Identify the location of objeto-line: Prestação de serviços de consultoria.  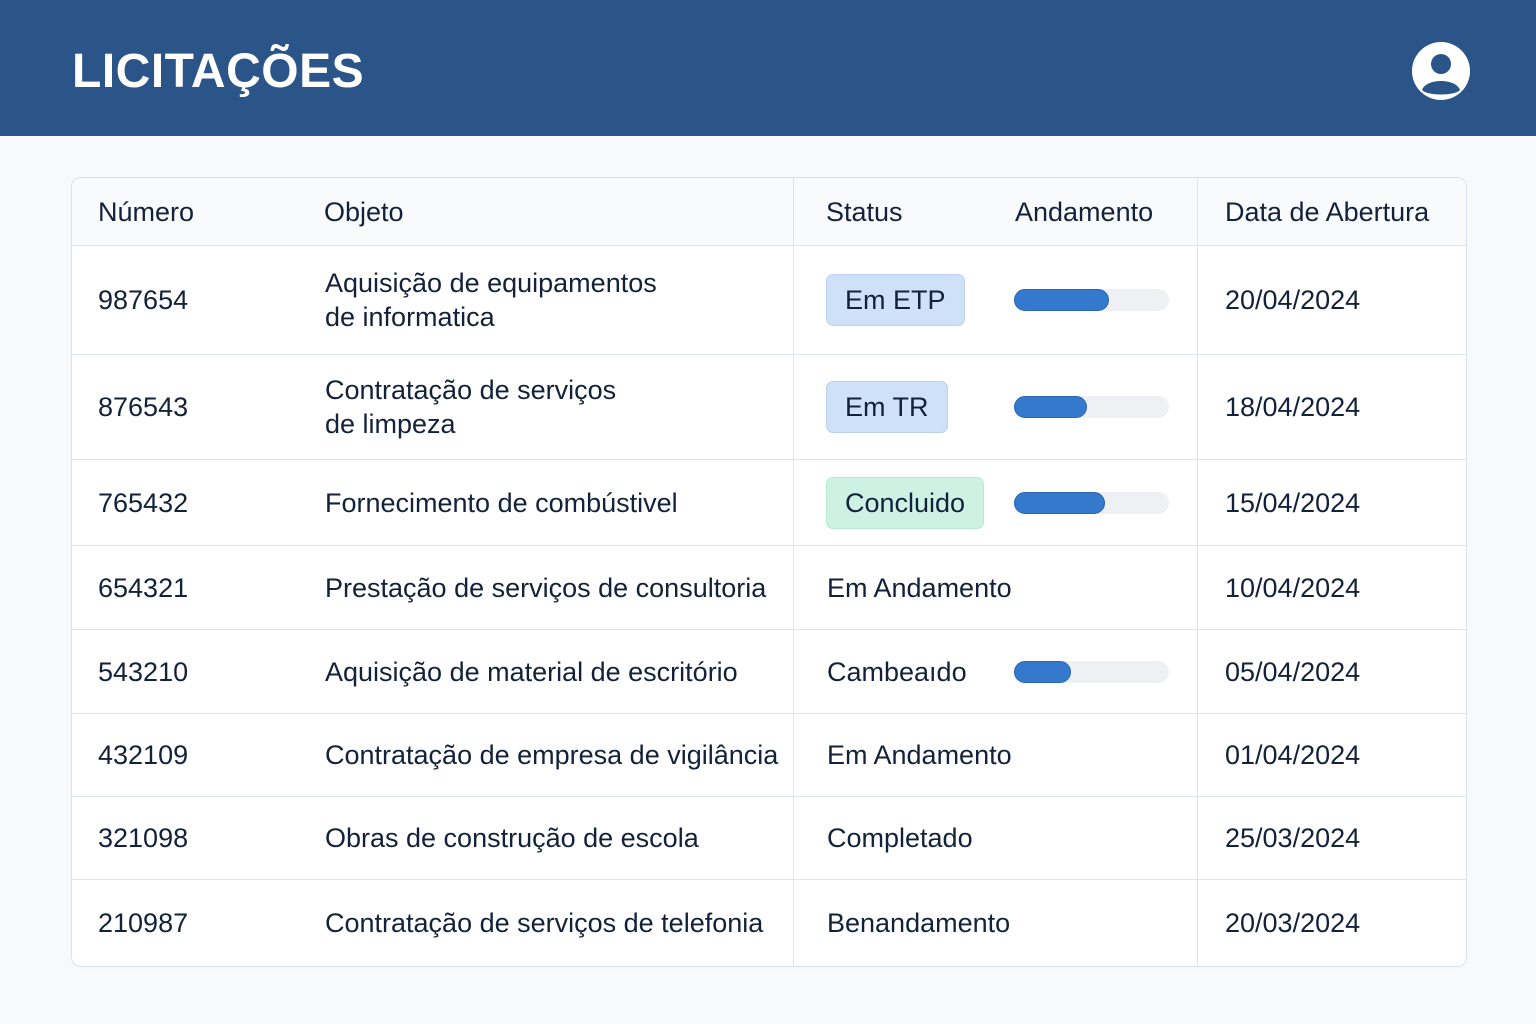
(546, 587).